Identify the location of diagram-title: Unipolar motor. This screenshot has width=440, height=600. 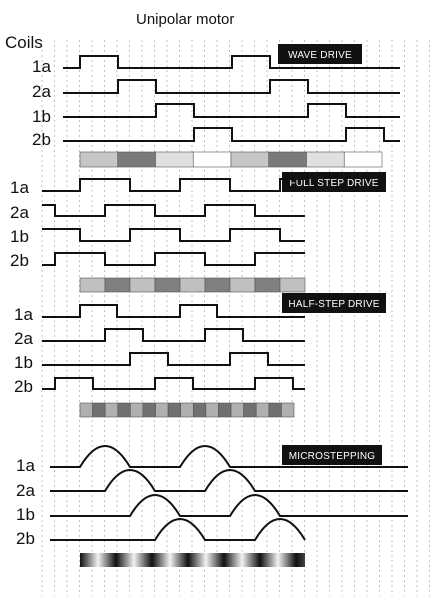
(185, 19).